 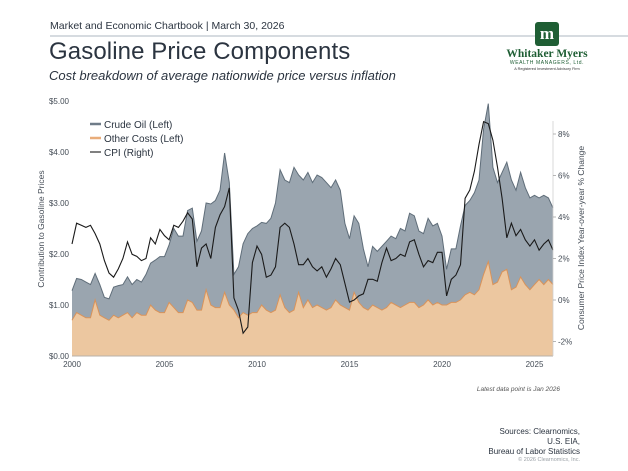 What do you see at coordinates (138, 125) in the screenshot?
I see `legend-label-crude: Crude Oil (Left)` at bounding box center [138, 125].